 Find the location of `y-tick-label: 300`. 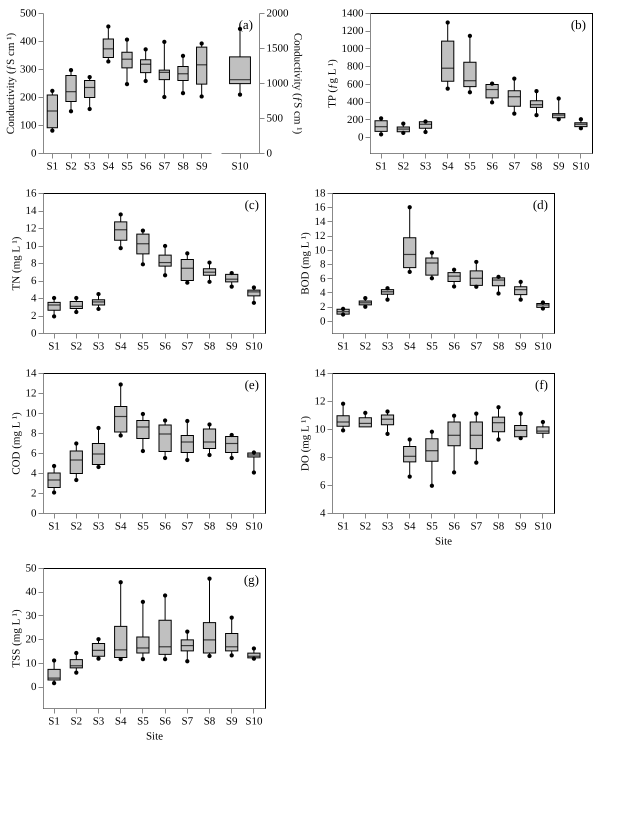

y-tick-label: 300 is located at coordinates (28, 70).